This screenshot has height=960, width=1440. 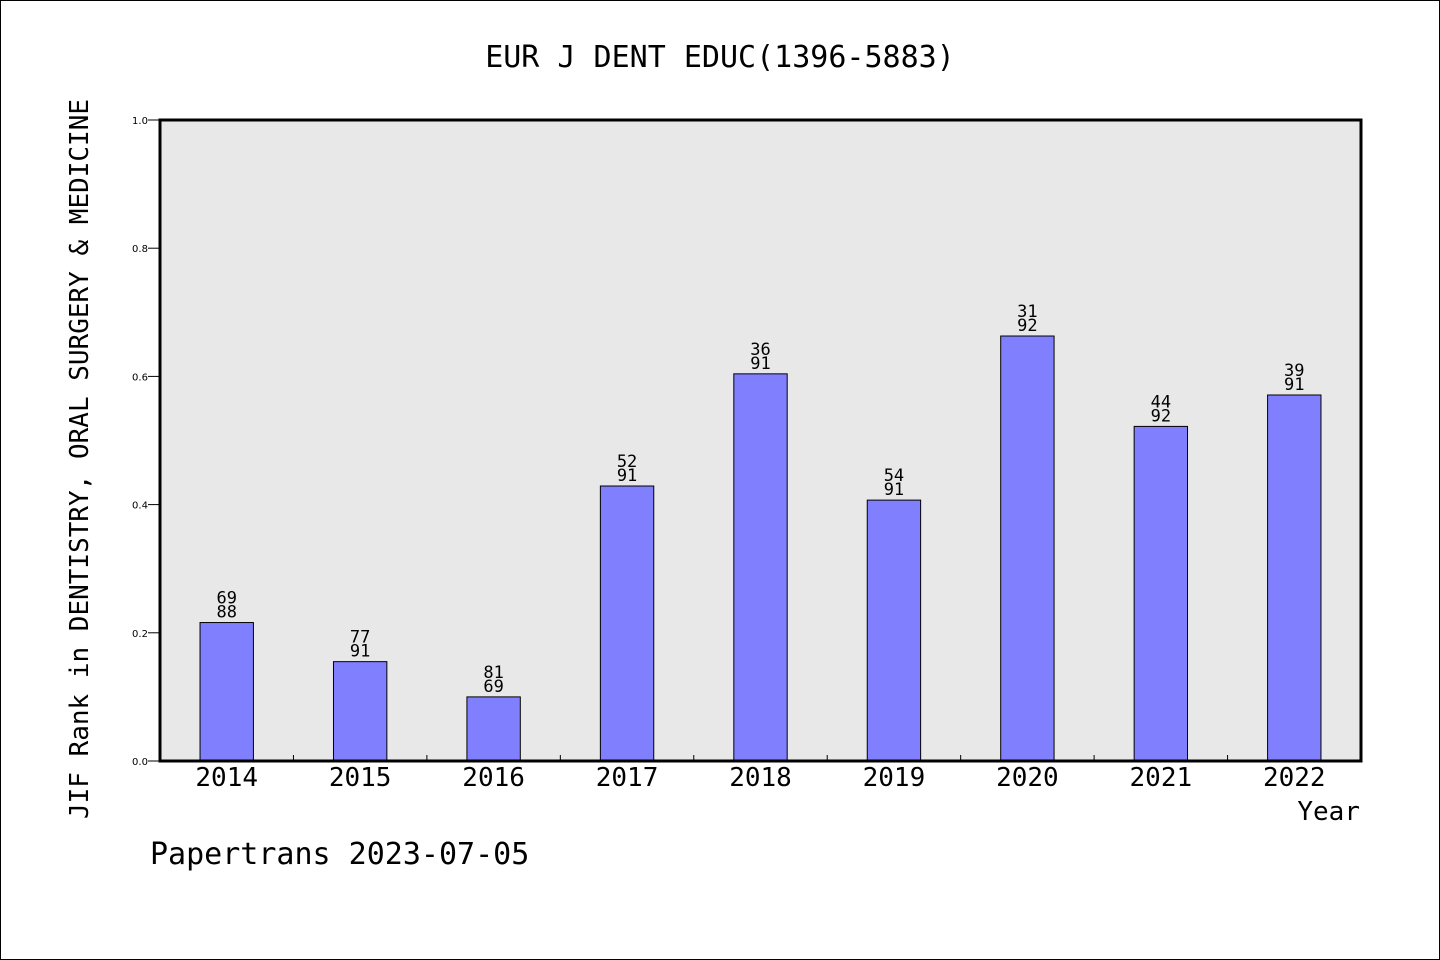 What do you see at coordinates (360, 711) in the screenshot?
I see `bar-2015` at bounding box center [360, 711].